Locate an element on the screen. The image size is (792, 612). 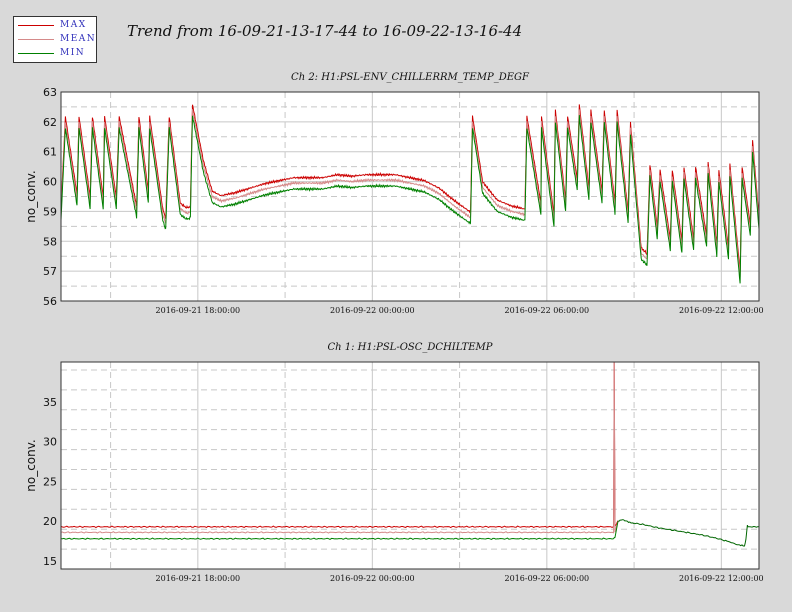
legend-label-max: MAX is located at coordinates (73, 25).